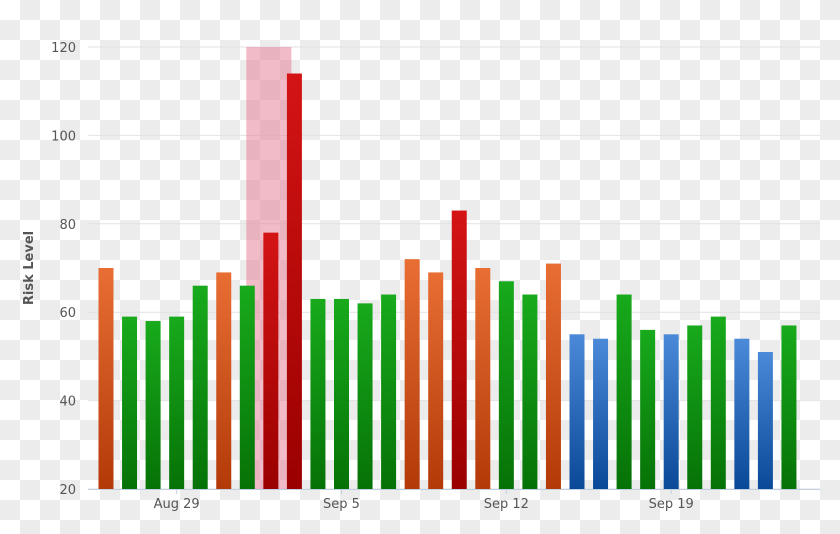 The height and width of the screenshot is (534, 840). Describe the element at coordinates (67, 313) in the screenshot. I see `y-tick-label: 60` at that location.